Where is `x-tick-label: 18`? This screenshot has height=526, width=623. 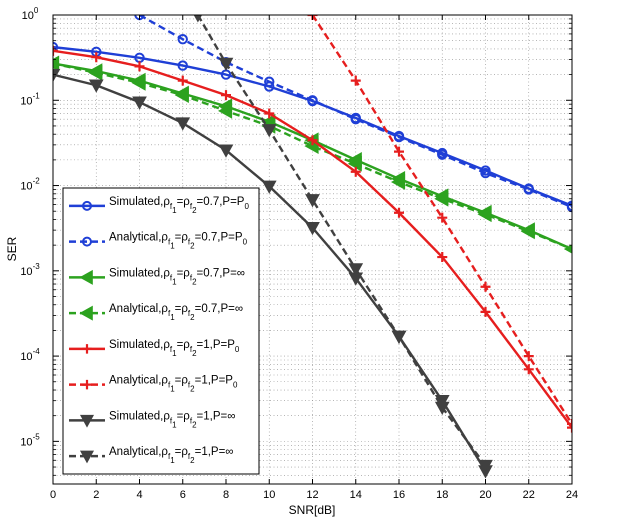 x-tick-label: 18 is located at coordinates (442, 495).